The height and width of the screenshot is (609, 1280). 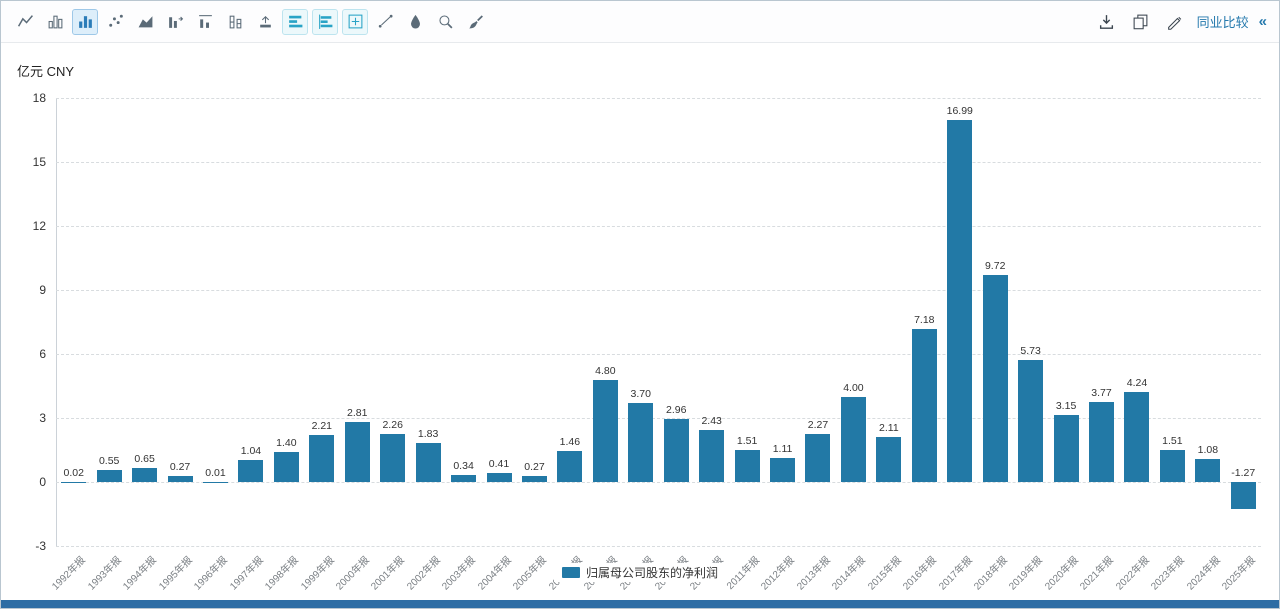 What do you see at coordinates (251, 470) in the screenshot?
I see `bar-1997年报` at bounding box center [251, 470].